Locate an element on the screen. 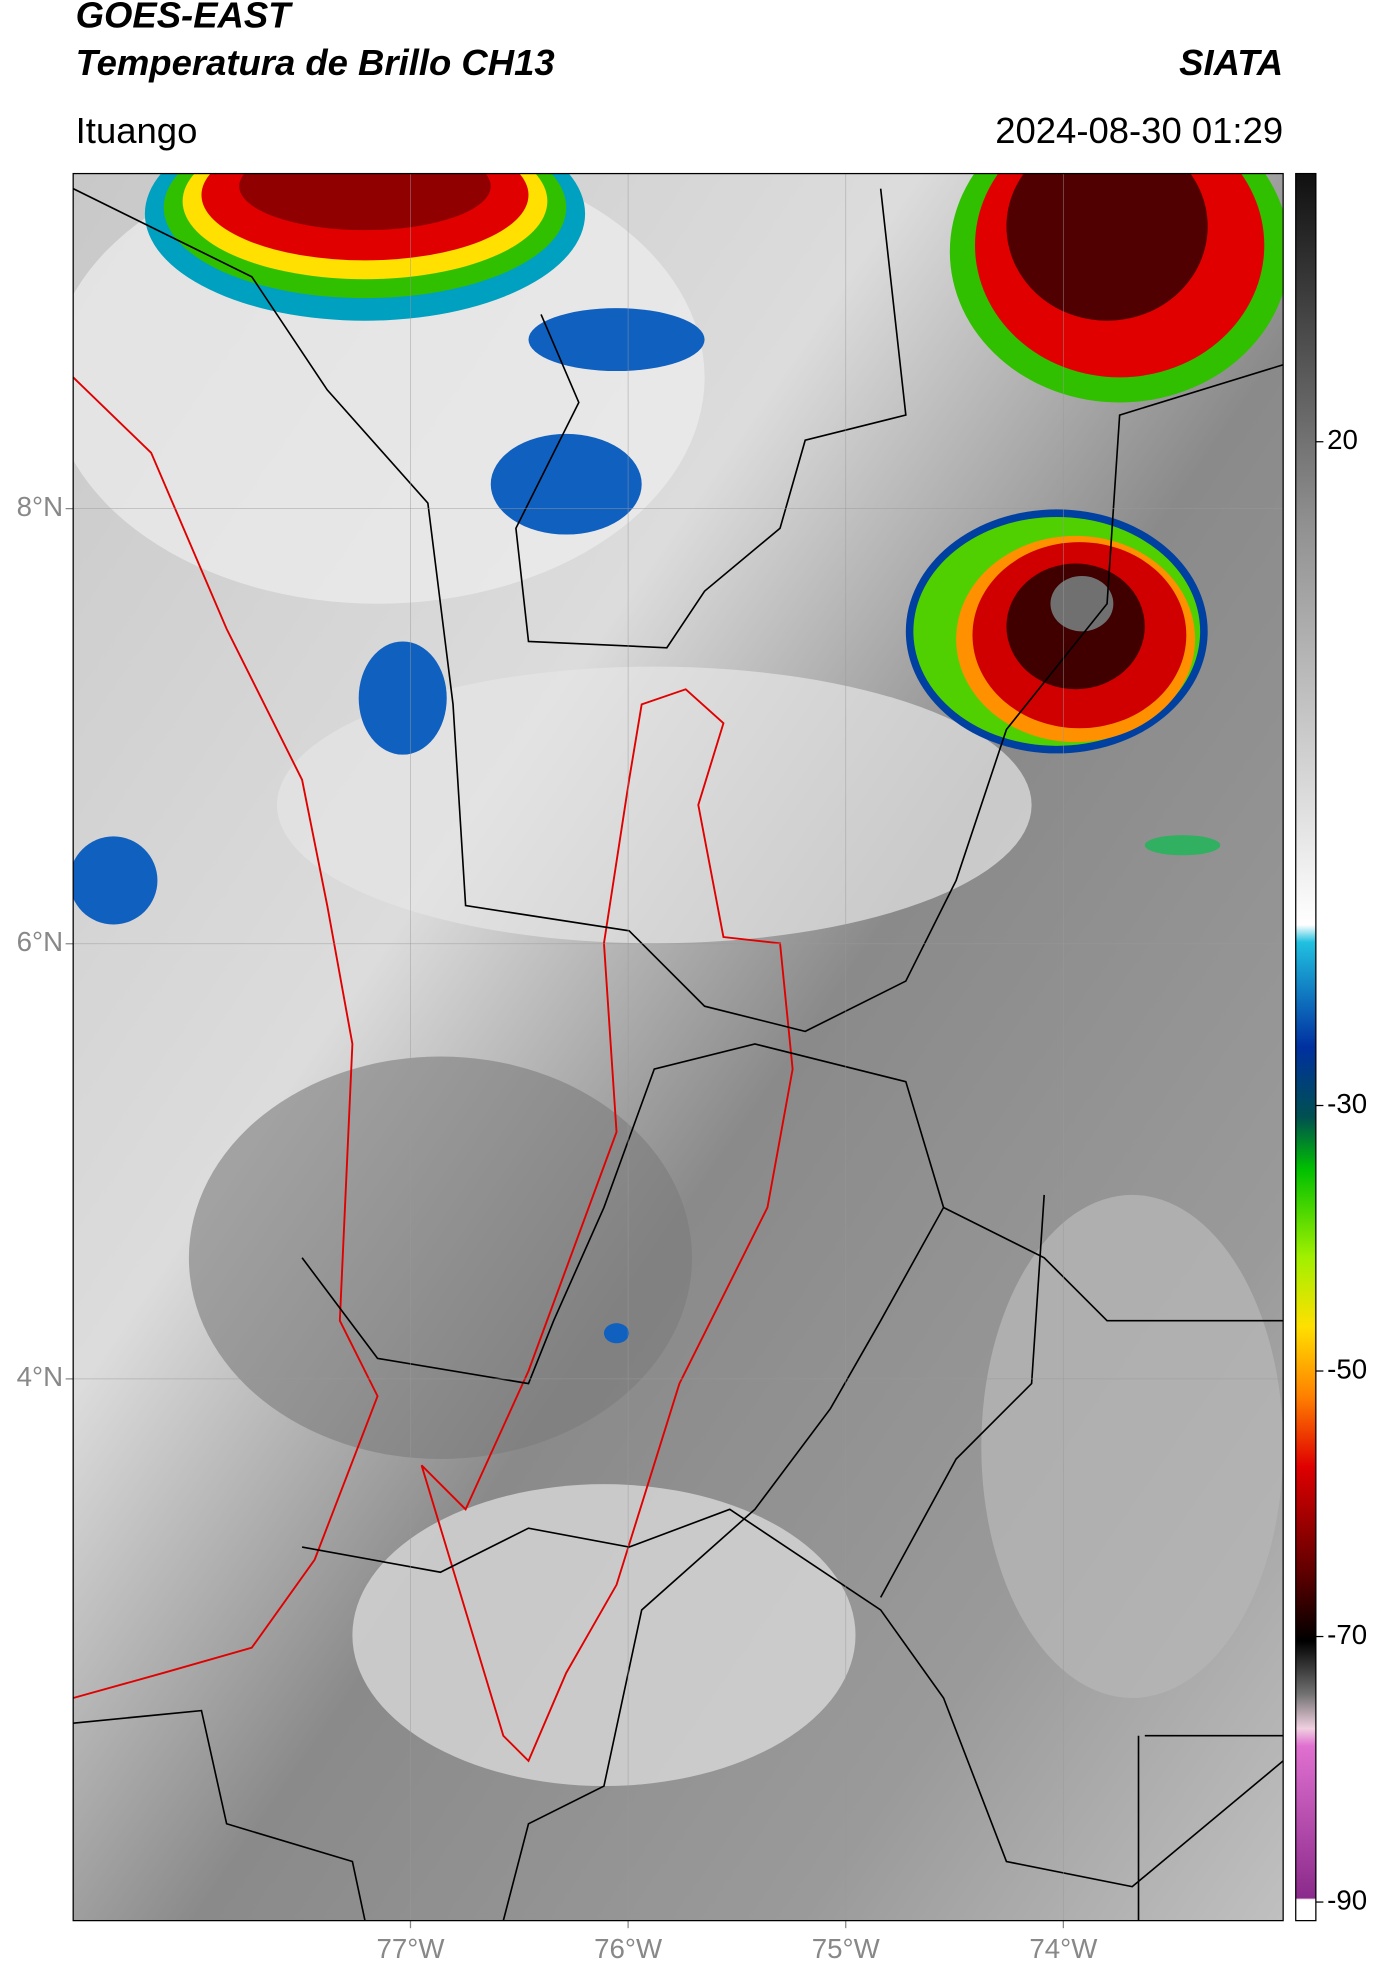 This screenshot has width=1384, height=1986. lat-tick-label: 4°N is located at coordinates (40, 1376).